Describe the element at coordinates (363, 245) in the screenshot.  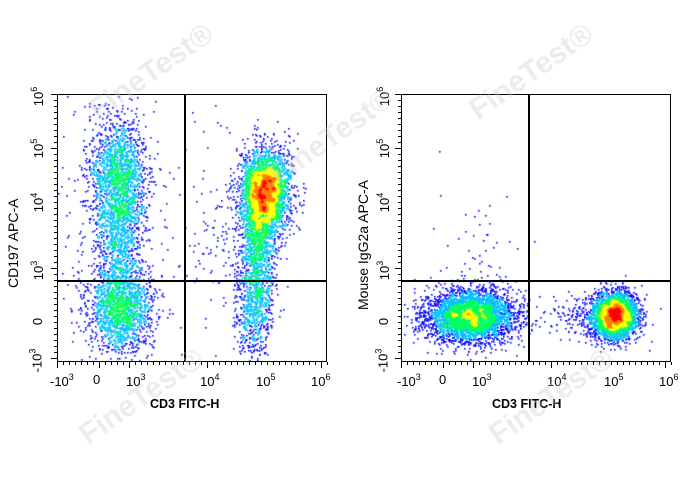
I see `y-axis-label: Mouse IgG2a APC-A` at that location.